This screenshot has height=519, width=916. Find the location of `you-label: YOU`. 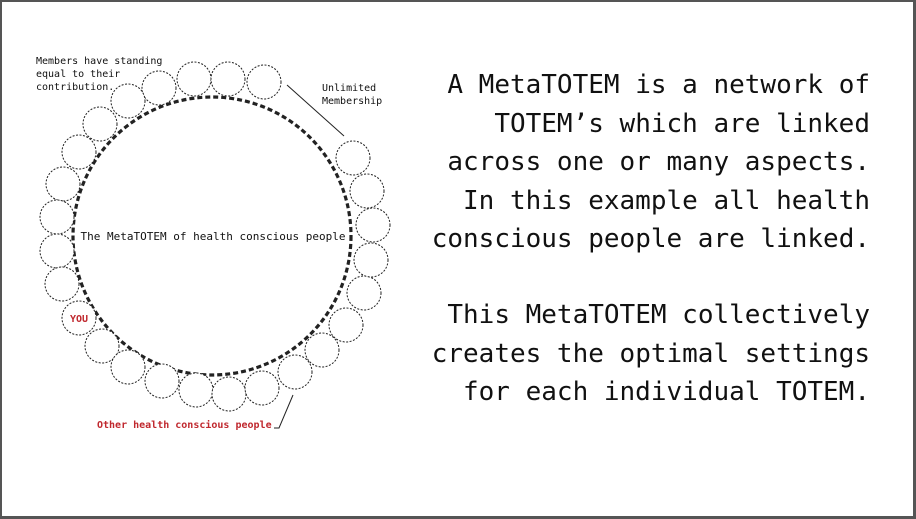

you-label: YOU is located at coordinates (79, 319).